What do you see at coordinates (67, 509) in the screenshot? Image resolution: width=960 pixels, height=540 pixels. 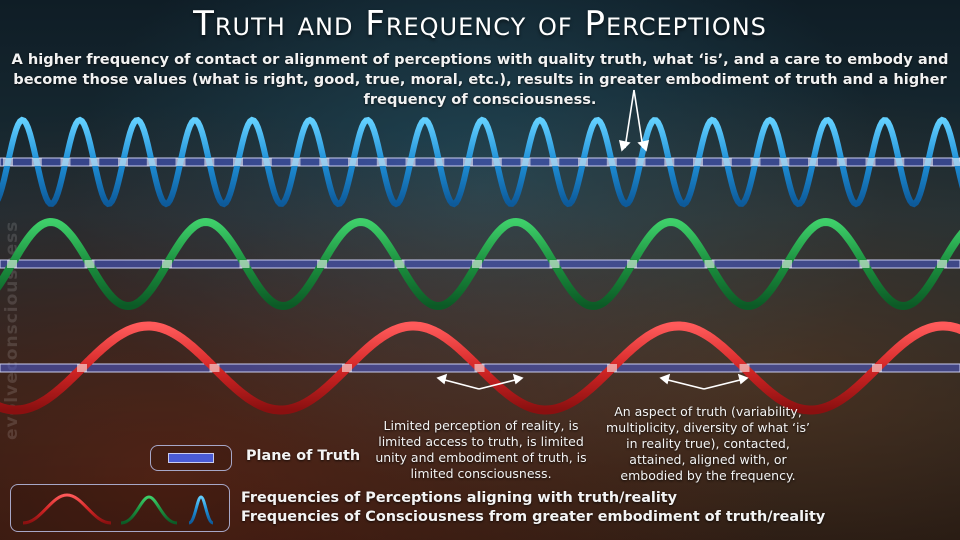 I see `red-wave-icon` at bounding box center [67, 509].